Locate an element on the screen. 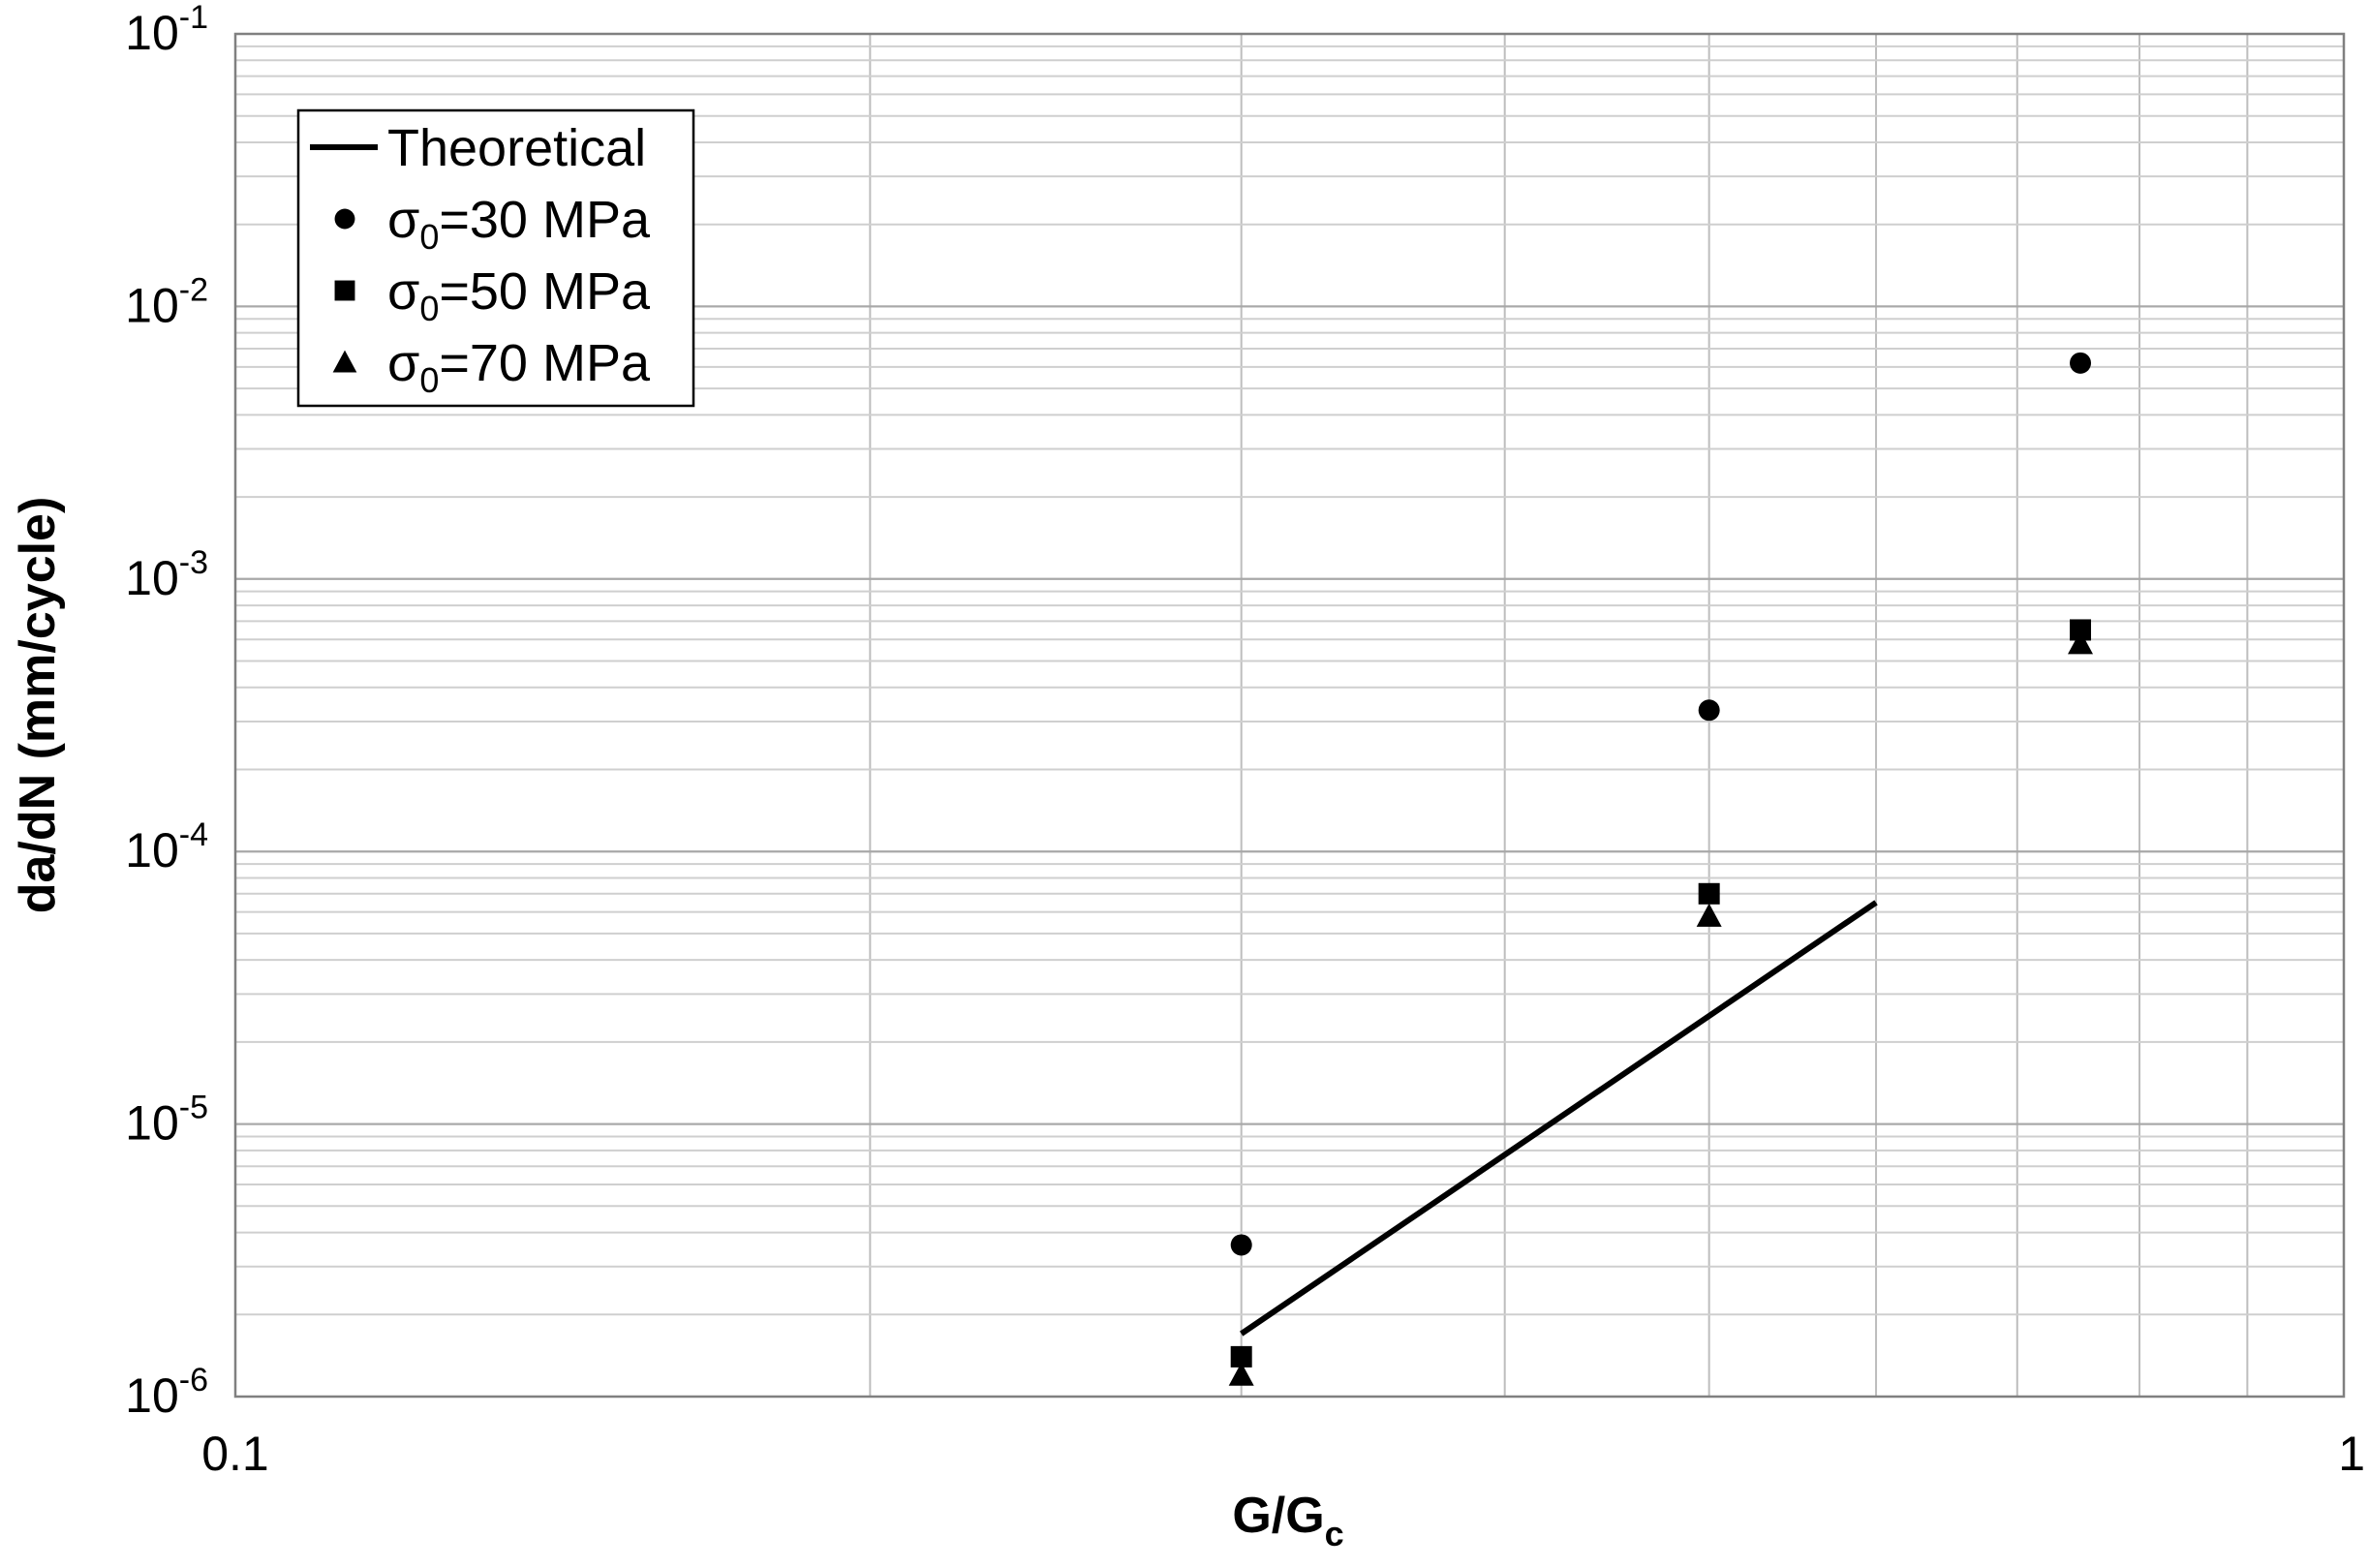  legend-marker-circle is located at coordinates (344, 219).